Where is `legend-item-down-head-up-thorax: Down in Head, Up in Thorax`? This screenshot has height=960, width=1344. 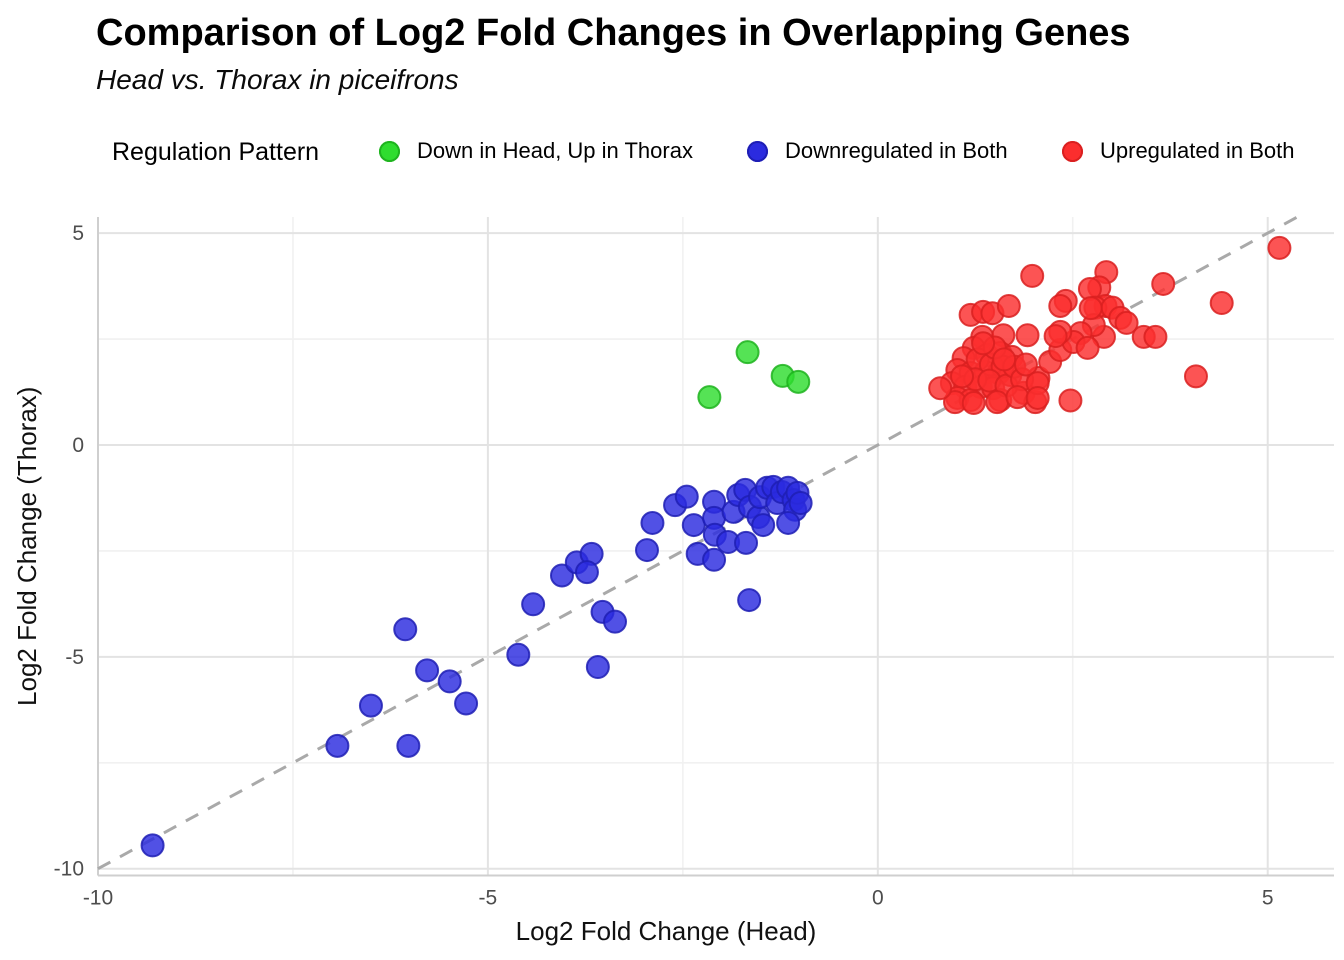 legend-item-down-head-up-thorax: Down in Head, Up in Thorax is located at coordinates (536, 151).